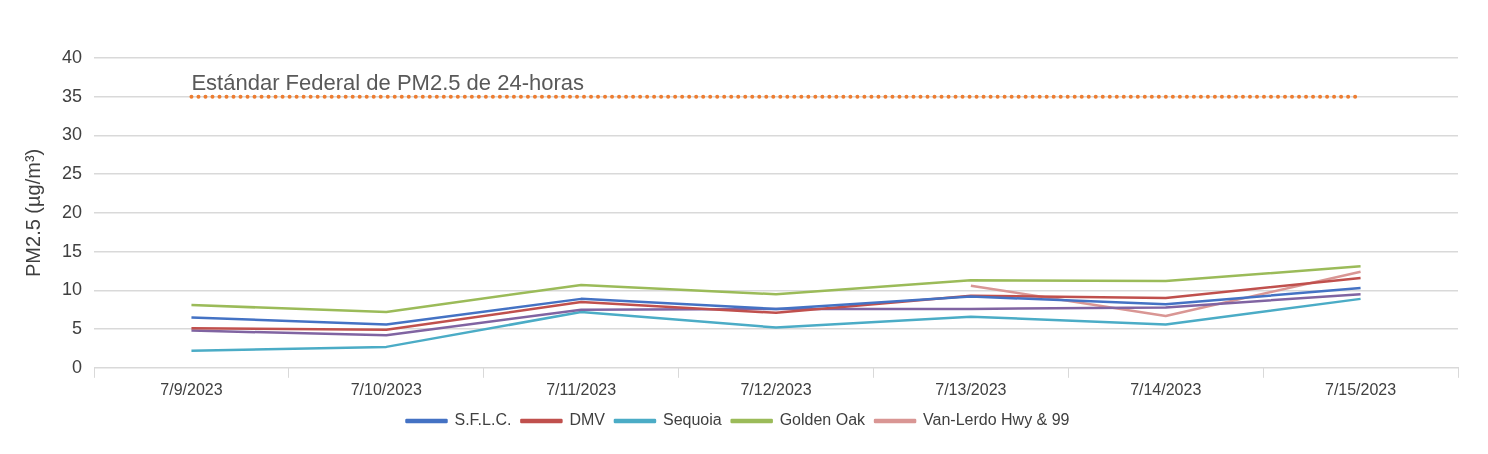  Describe the element at coordinates (72, 211) in the screenshot. I see `y-tick-label: 20` at that location.